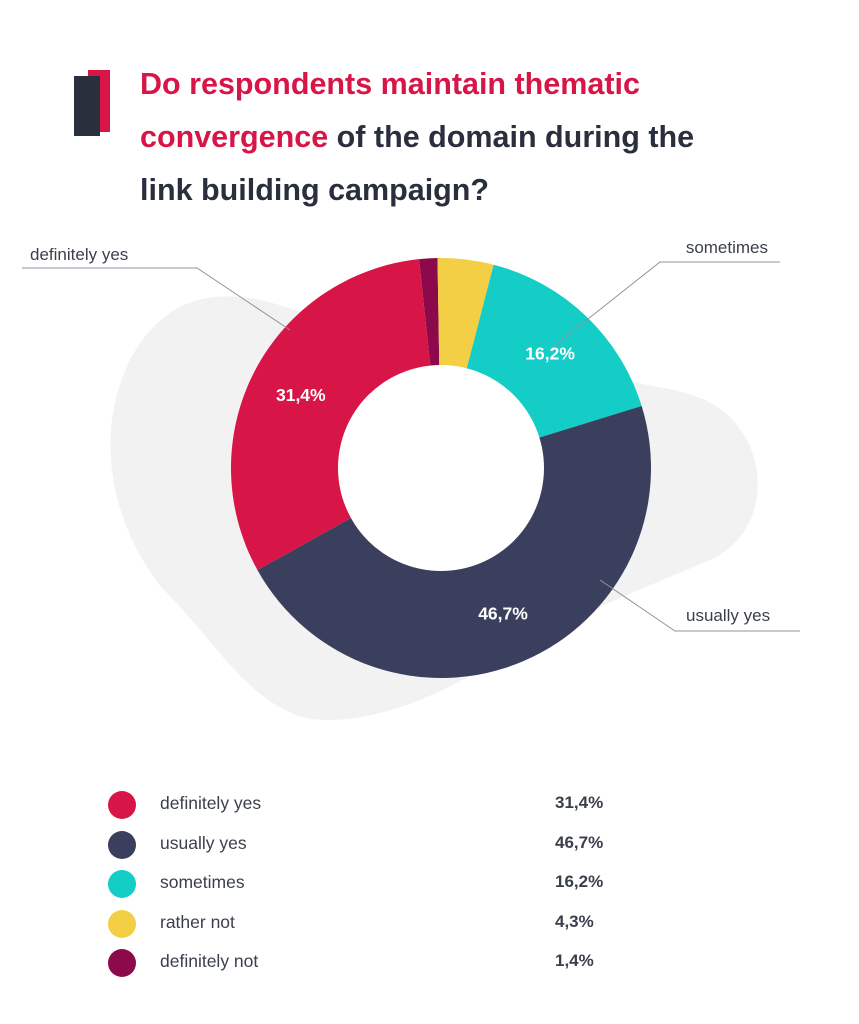 Image resolution: width=859 pixels, height=1024 pixels. I want to click on legend-swatch-definitely-yes, so click(122, 805).